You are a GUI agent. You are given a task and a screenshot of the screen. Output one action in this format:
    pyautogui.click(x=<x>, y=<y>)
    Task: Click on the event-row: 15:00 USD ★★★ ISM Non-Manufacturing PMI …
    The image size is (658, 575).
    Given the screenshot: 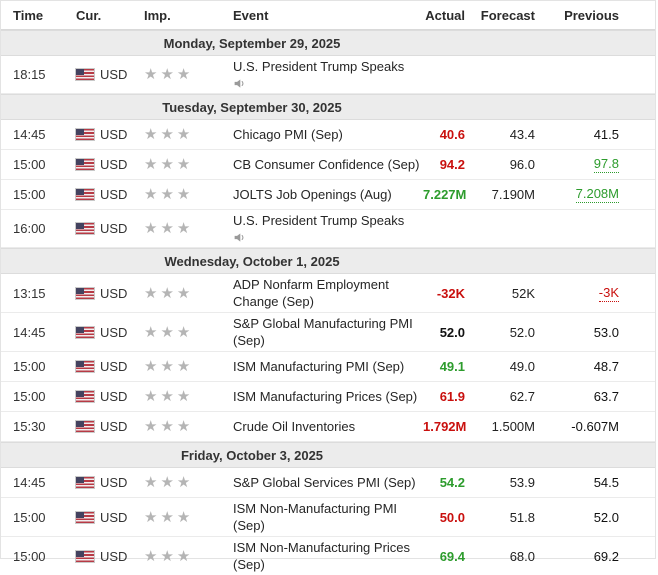 What is the action you would take?
    pyautogui.click(x=328, y=517)
    